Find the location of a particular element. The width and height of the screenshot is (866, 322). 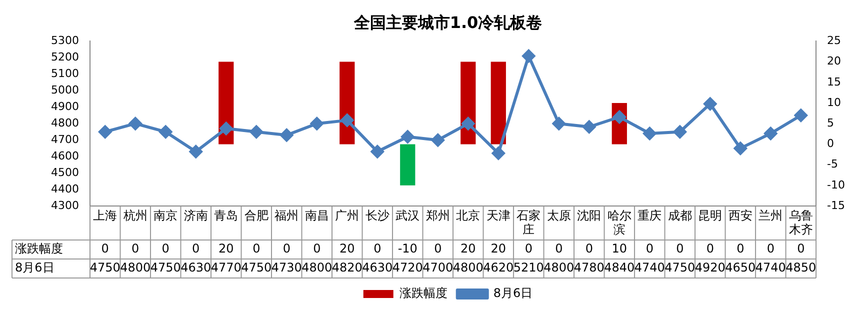

text: 8月6日 is located at coordinates (34, 267).